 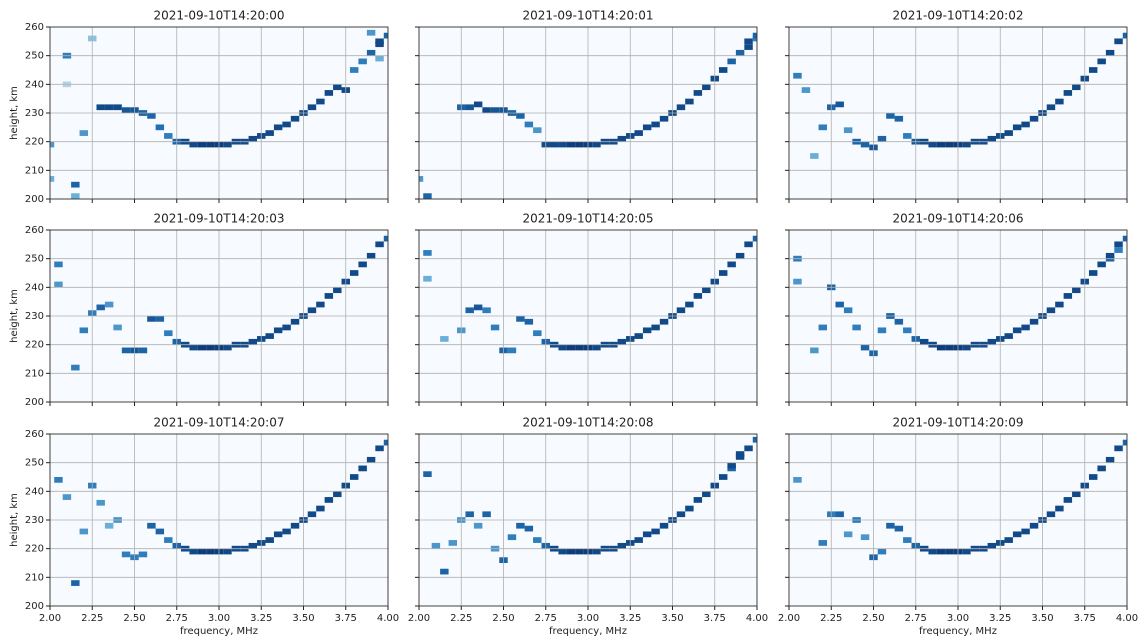 What do you see at coordinates (630, 618) in the screenshot?
I see `x-tick-label: 3.25` at bounding box center [630, 618].